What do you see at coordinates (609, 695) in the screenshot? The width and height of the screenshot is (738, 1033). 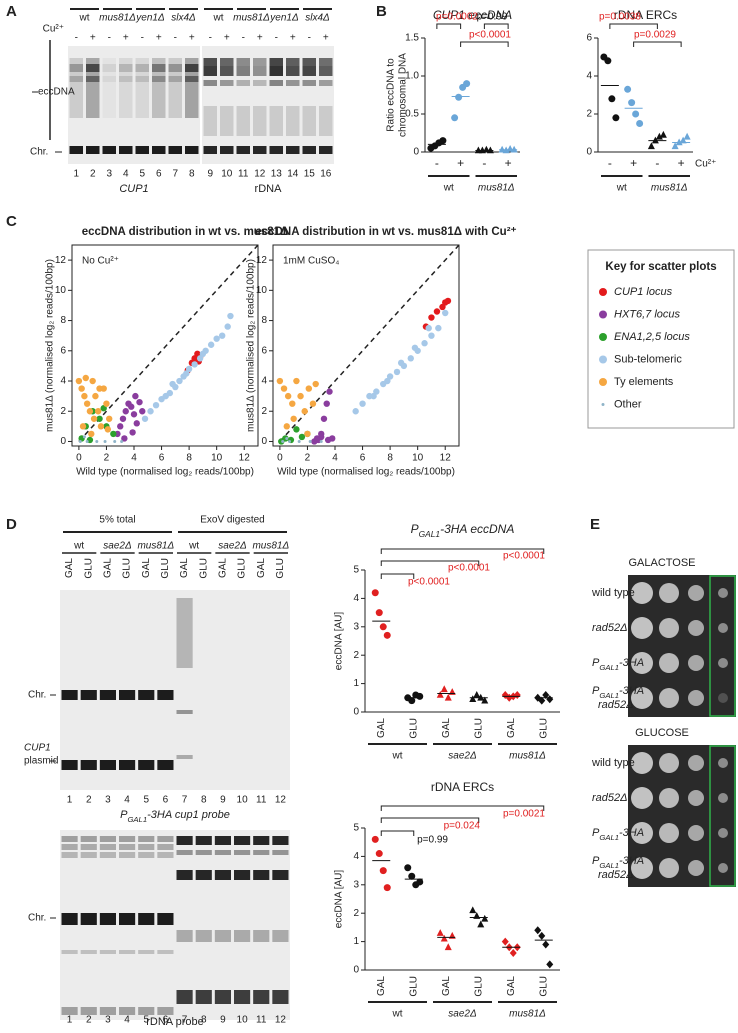 I see `label-part: GAL1` at bounding box center [609, 695].